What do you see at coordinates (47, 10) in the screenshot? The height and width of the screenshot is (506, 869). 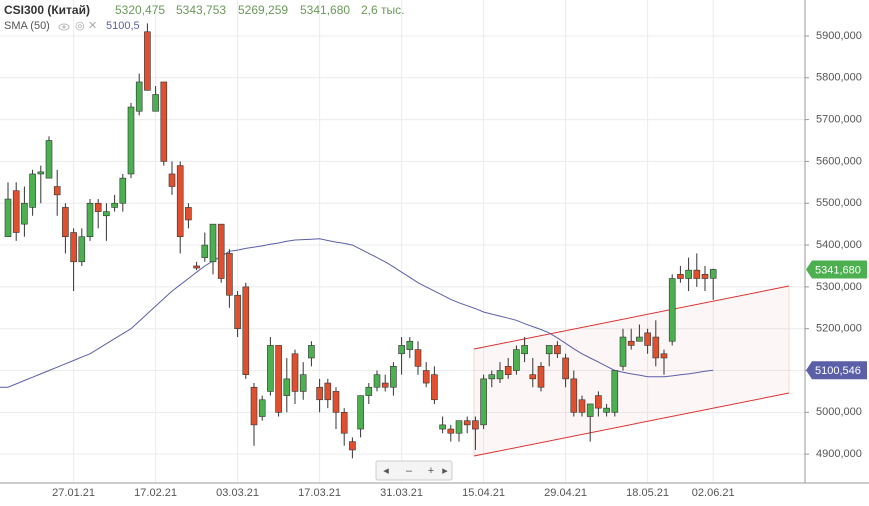 I see `instrument-title: CSI300 (Китай)` at bounding box center [47, 10].